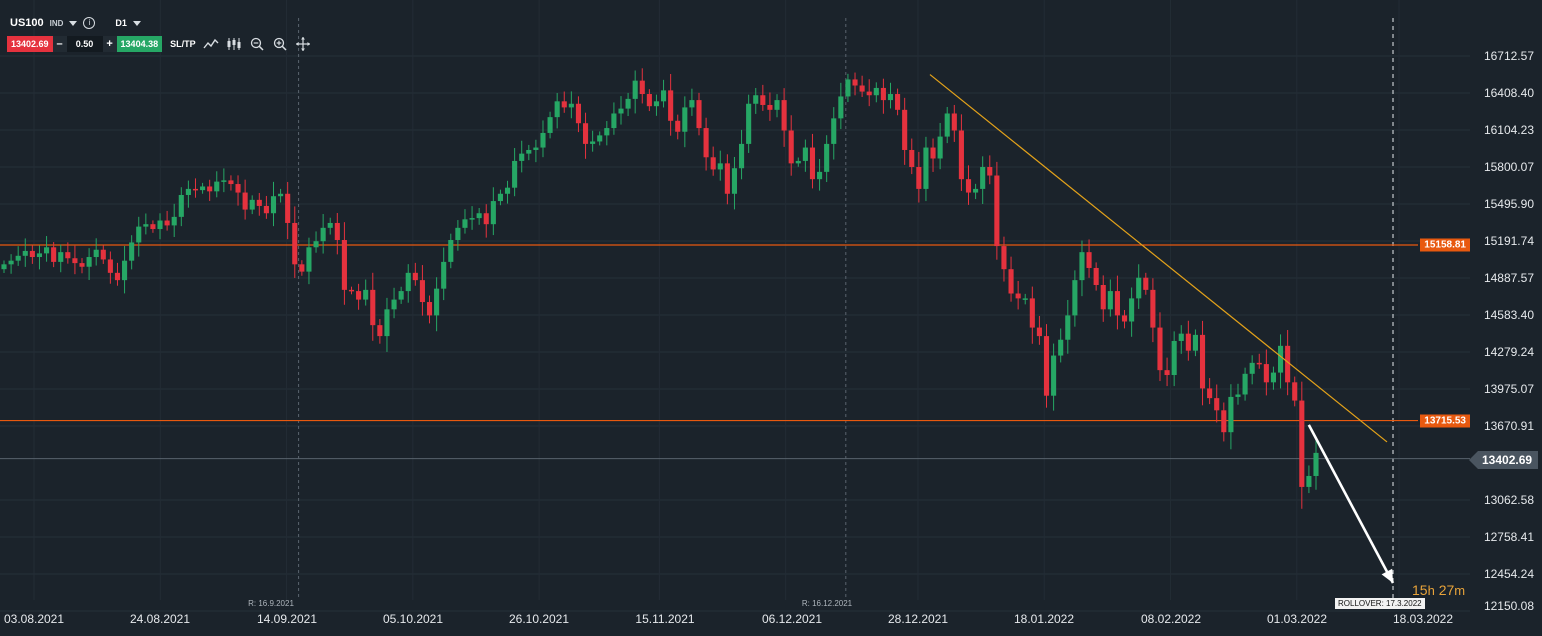 The image size is (1542, 636). I want to click on buy-button: 13404.38, so click(139, 44).